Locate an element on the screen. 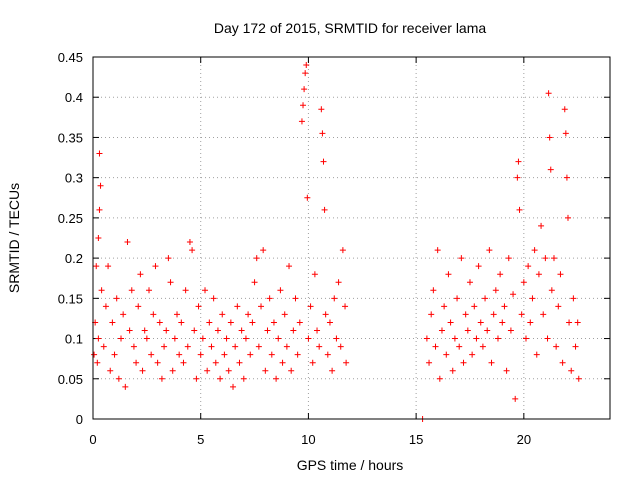  x-axis-label: GPS time / hours is located at coordinates (350, 465).